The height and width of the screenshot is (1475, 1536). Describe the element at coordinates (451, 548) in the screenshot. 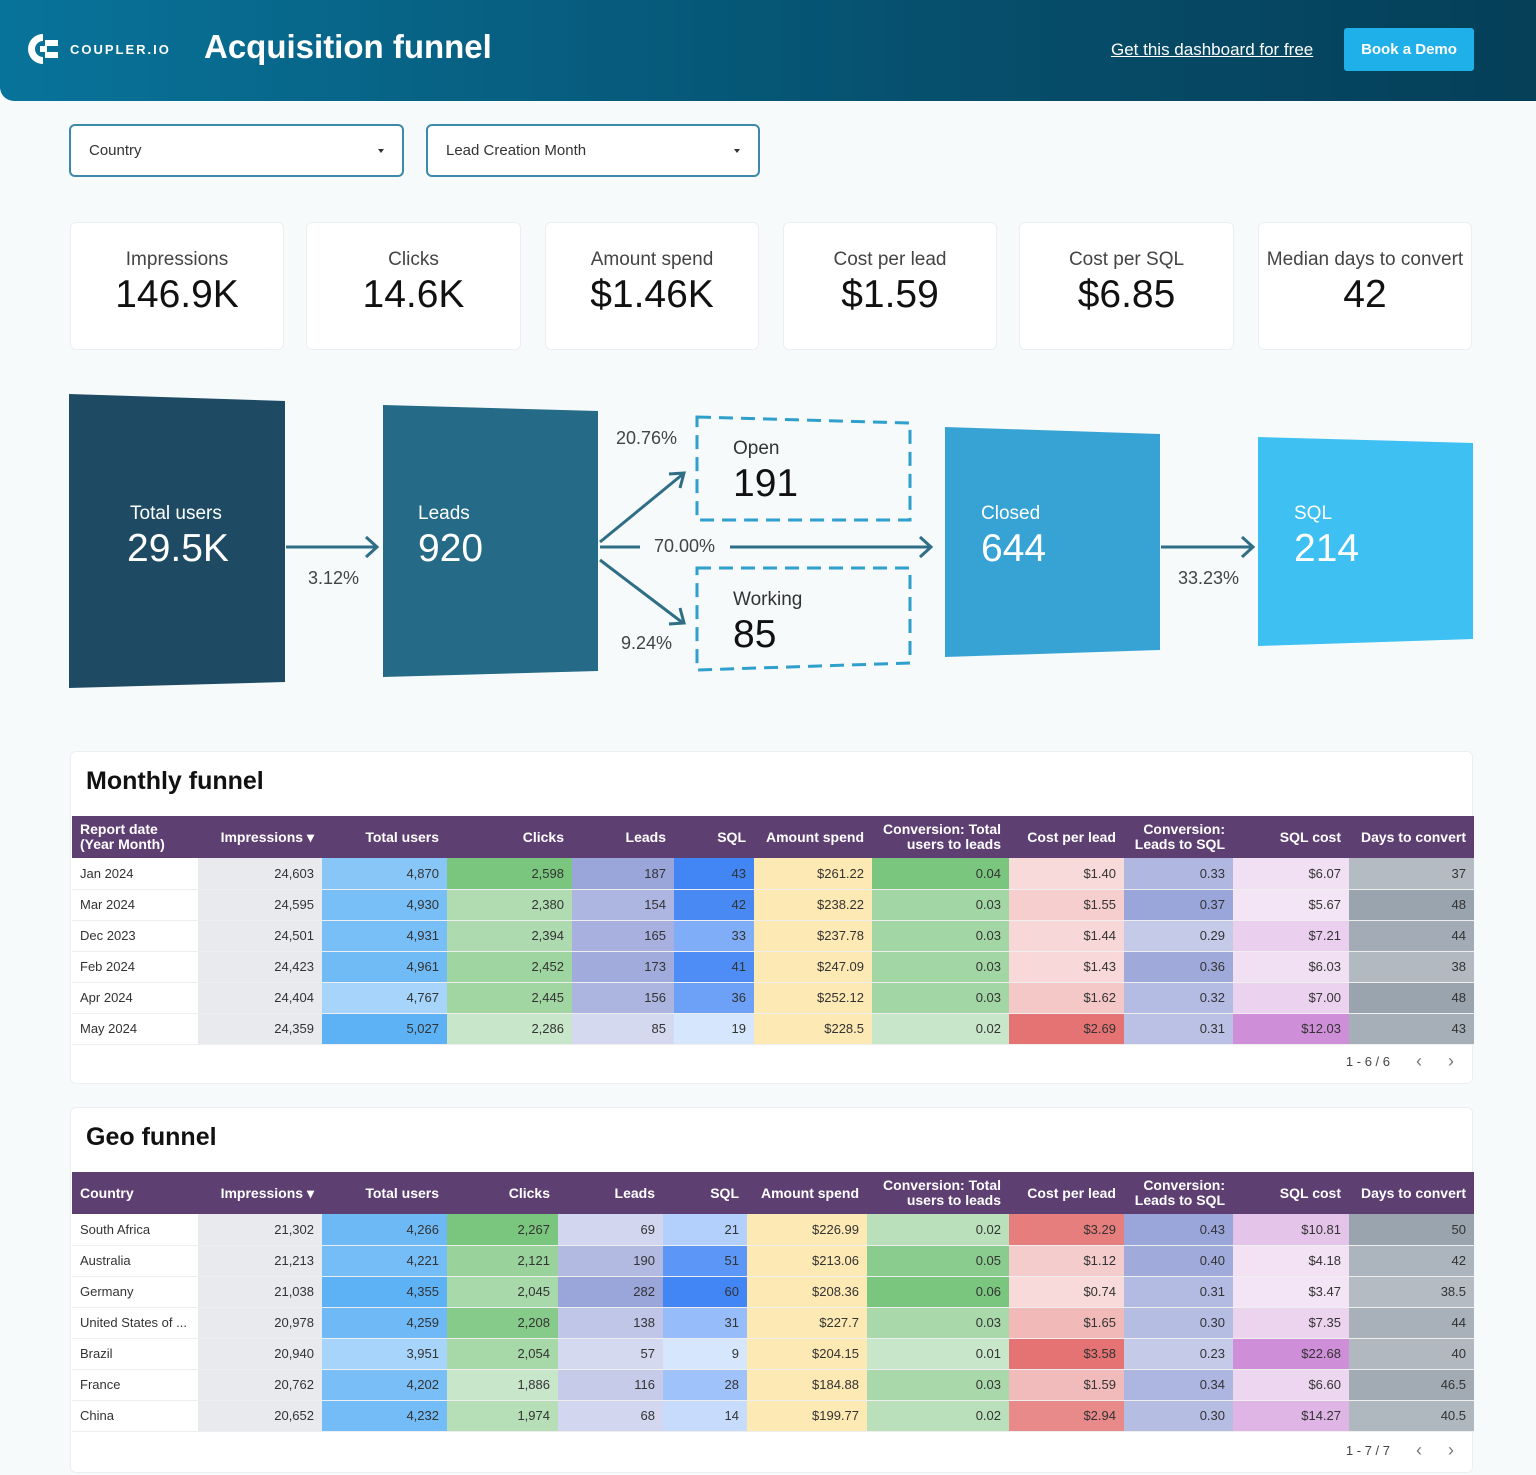

I see `leads-value: 920` at that location.